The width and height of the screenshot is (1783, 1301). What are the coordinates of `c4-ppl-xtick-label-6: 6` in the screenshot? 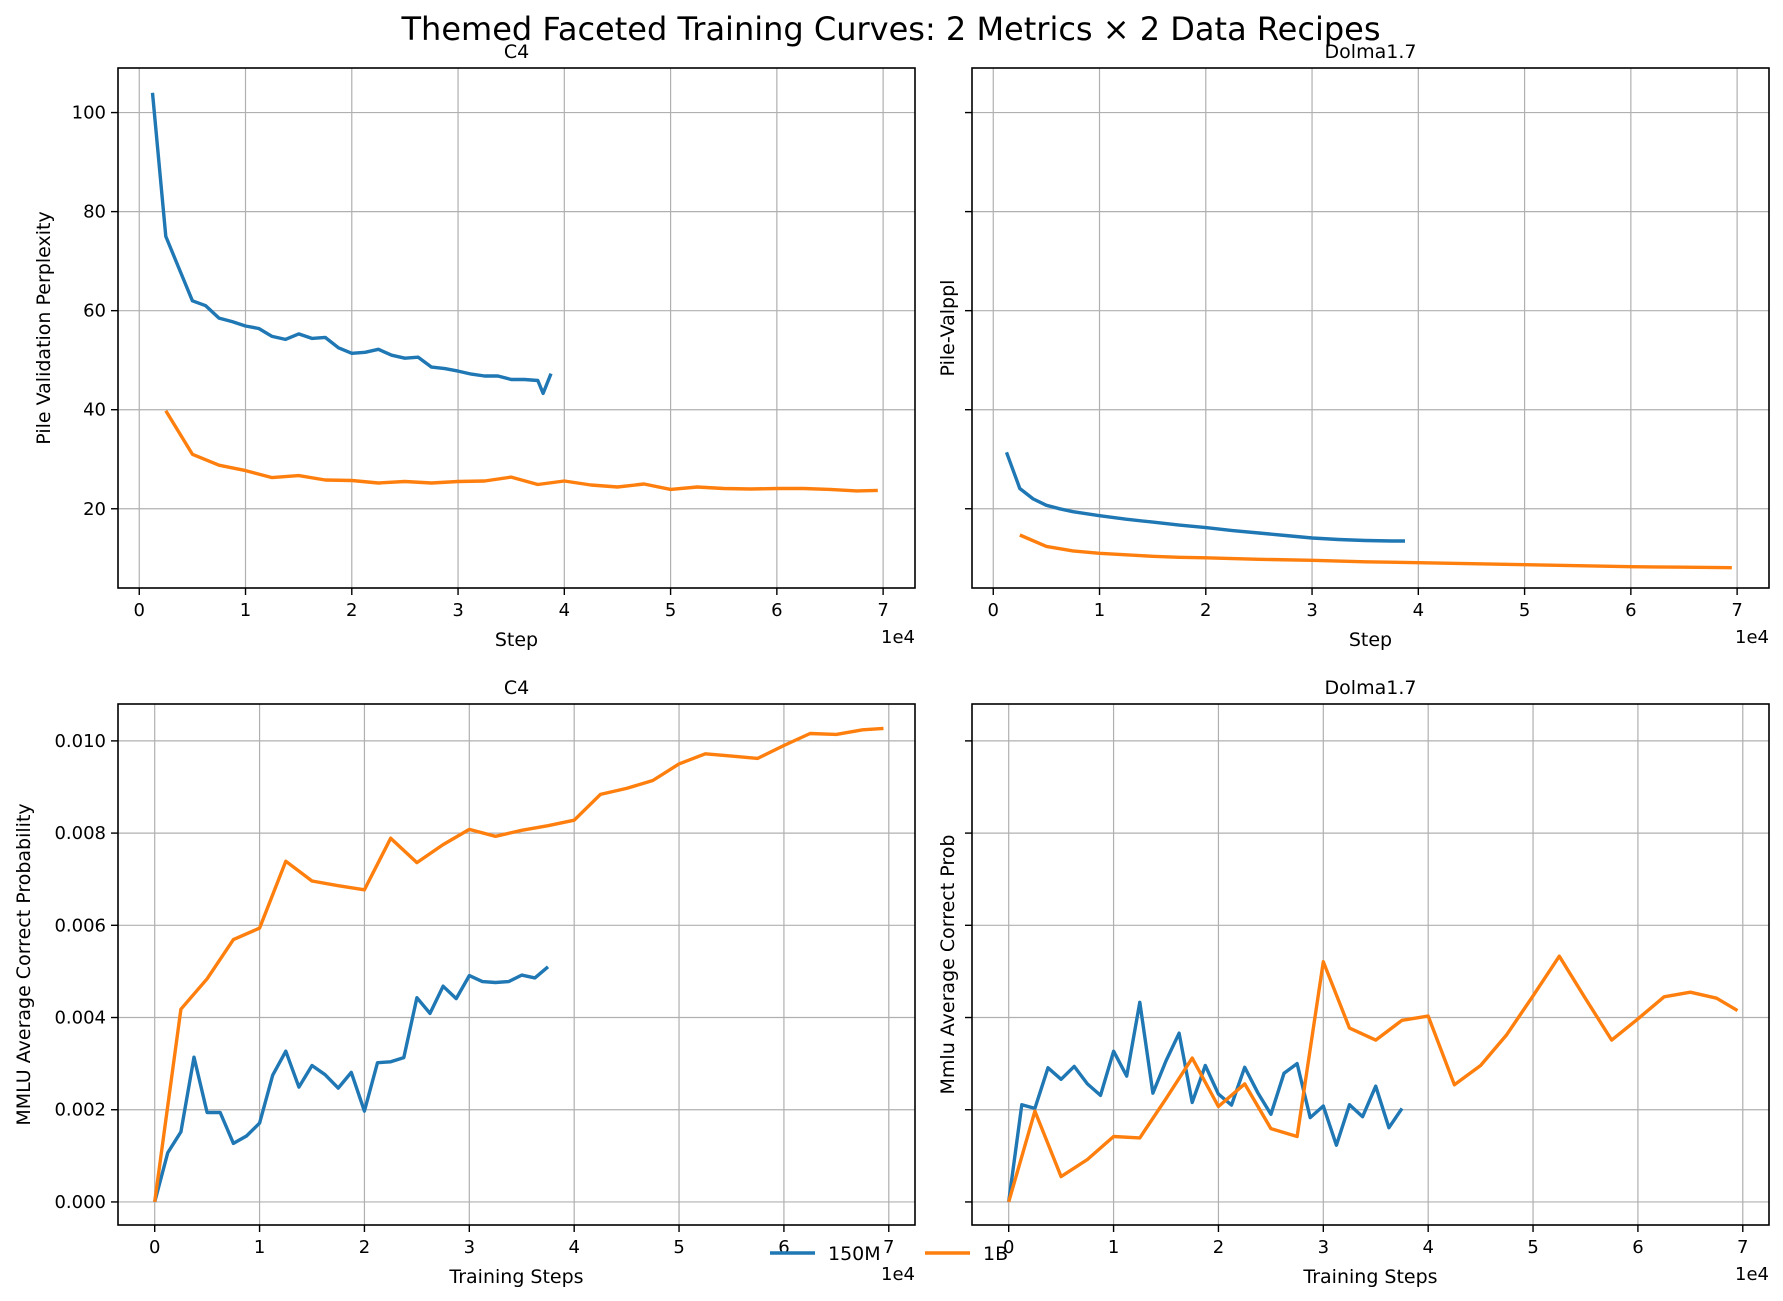 It's located at (776, 610).